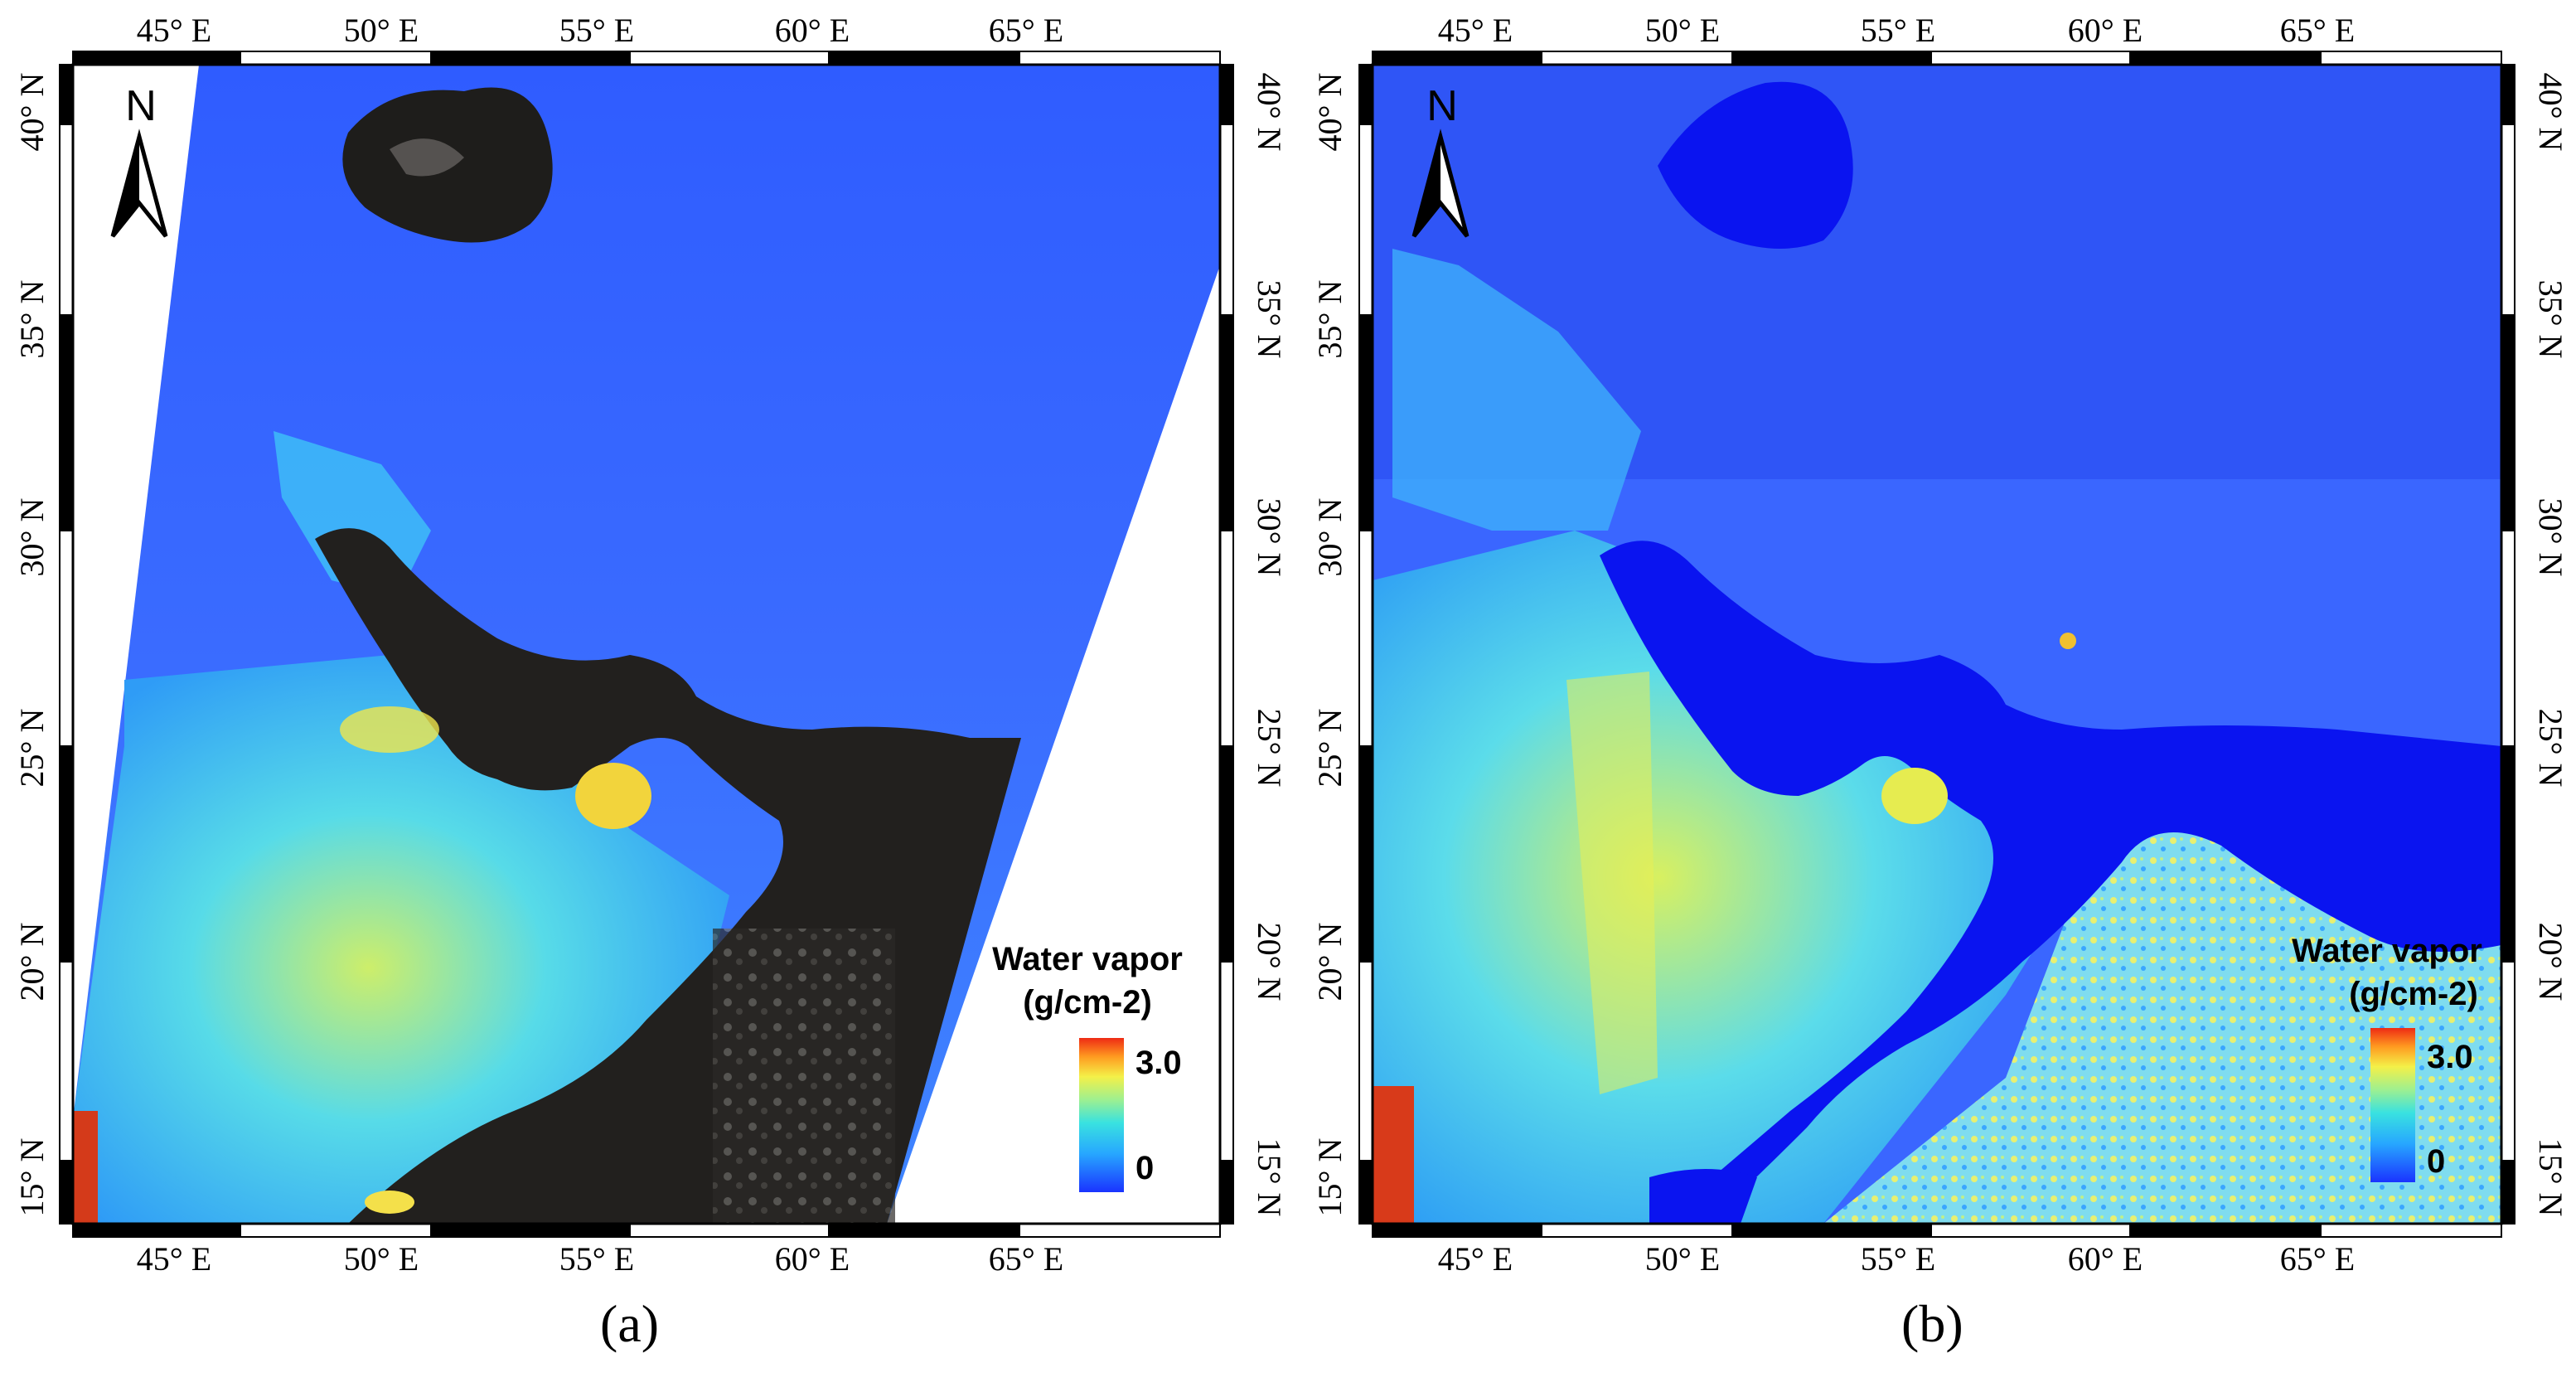  What do you see at coordinates (2392, 1105) in the screenshot?
I see `panel-b-colorbar` at bounding box center [2392, 1105].